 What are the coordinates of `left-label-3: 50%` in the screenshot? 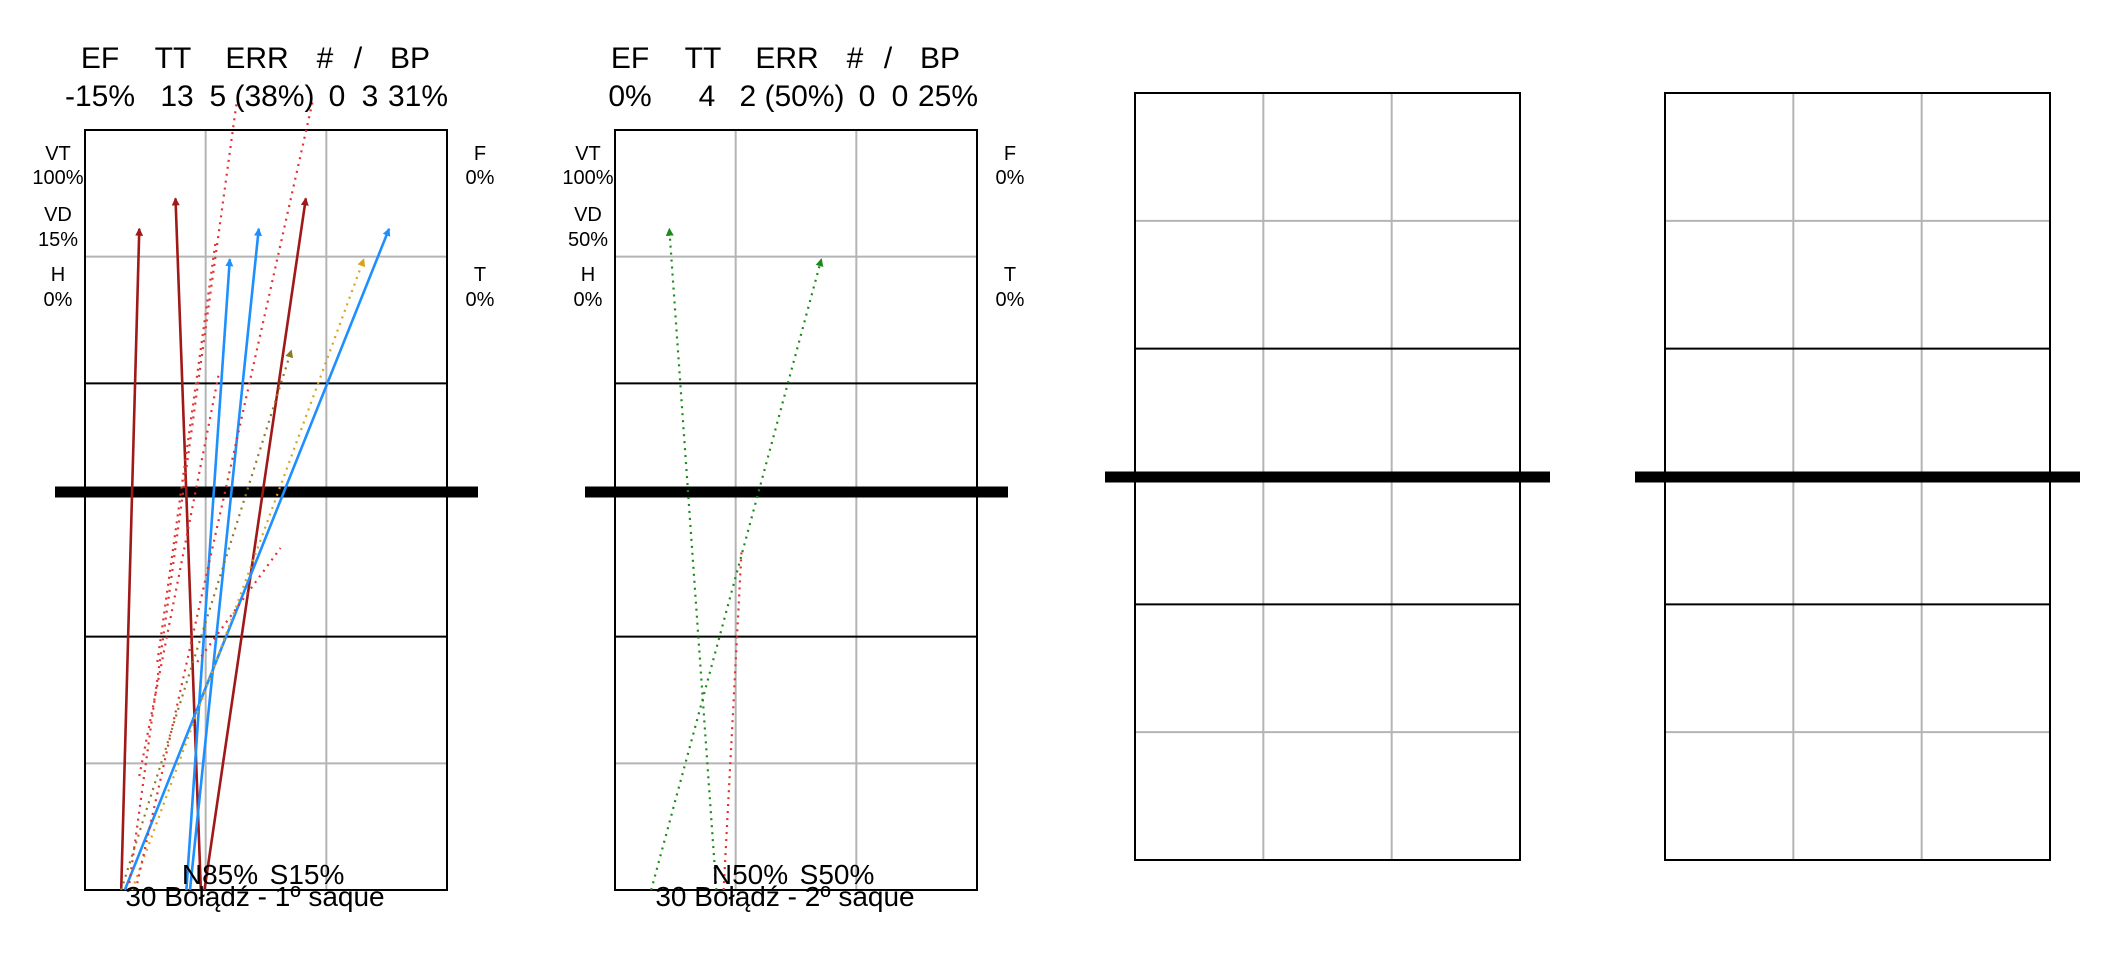 It's located at (588, 240).